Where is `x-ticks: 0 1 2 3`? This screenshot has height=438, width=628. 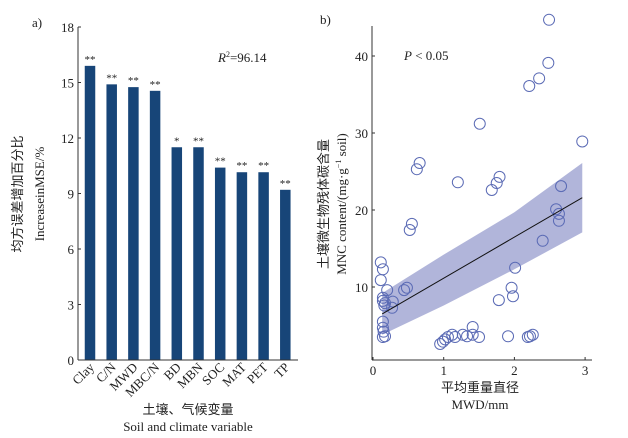
x-ticks: 0 1 2 3 is located at coordinates (479, 367).